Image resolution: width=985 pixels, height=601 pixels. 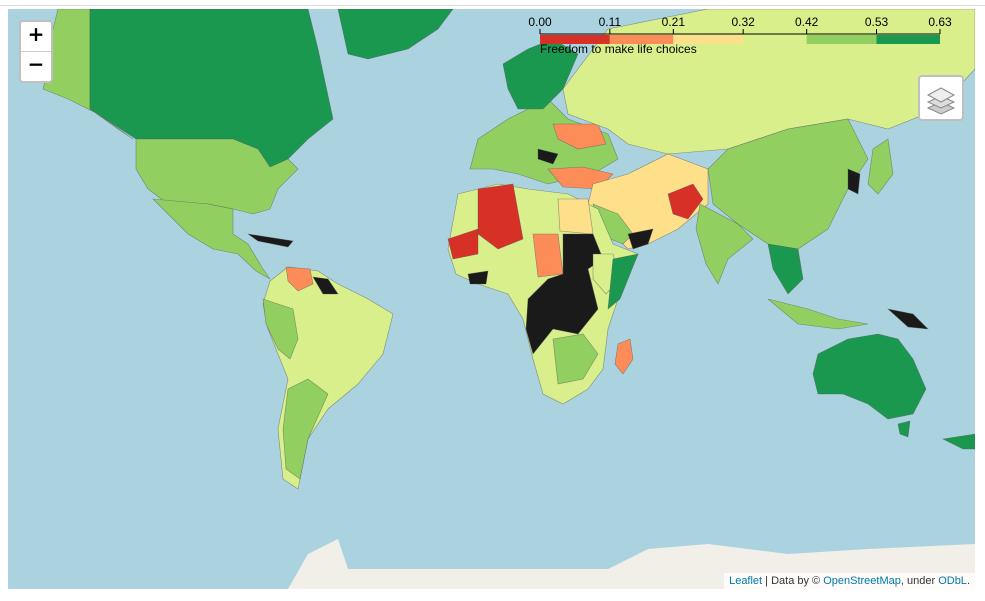 I want to click on legend-tick-label: 0.11, so click(x=610, y=22).